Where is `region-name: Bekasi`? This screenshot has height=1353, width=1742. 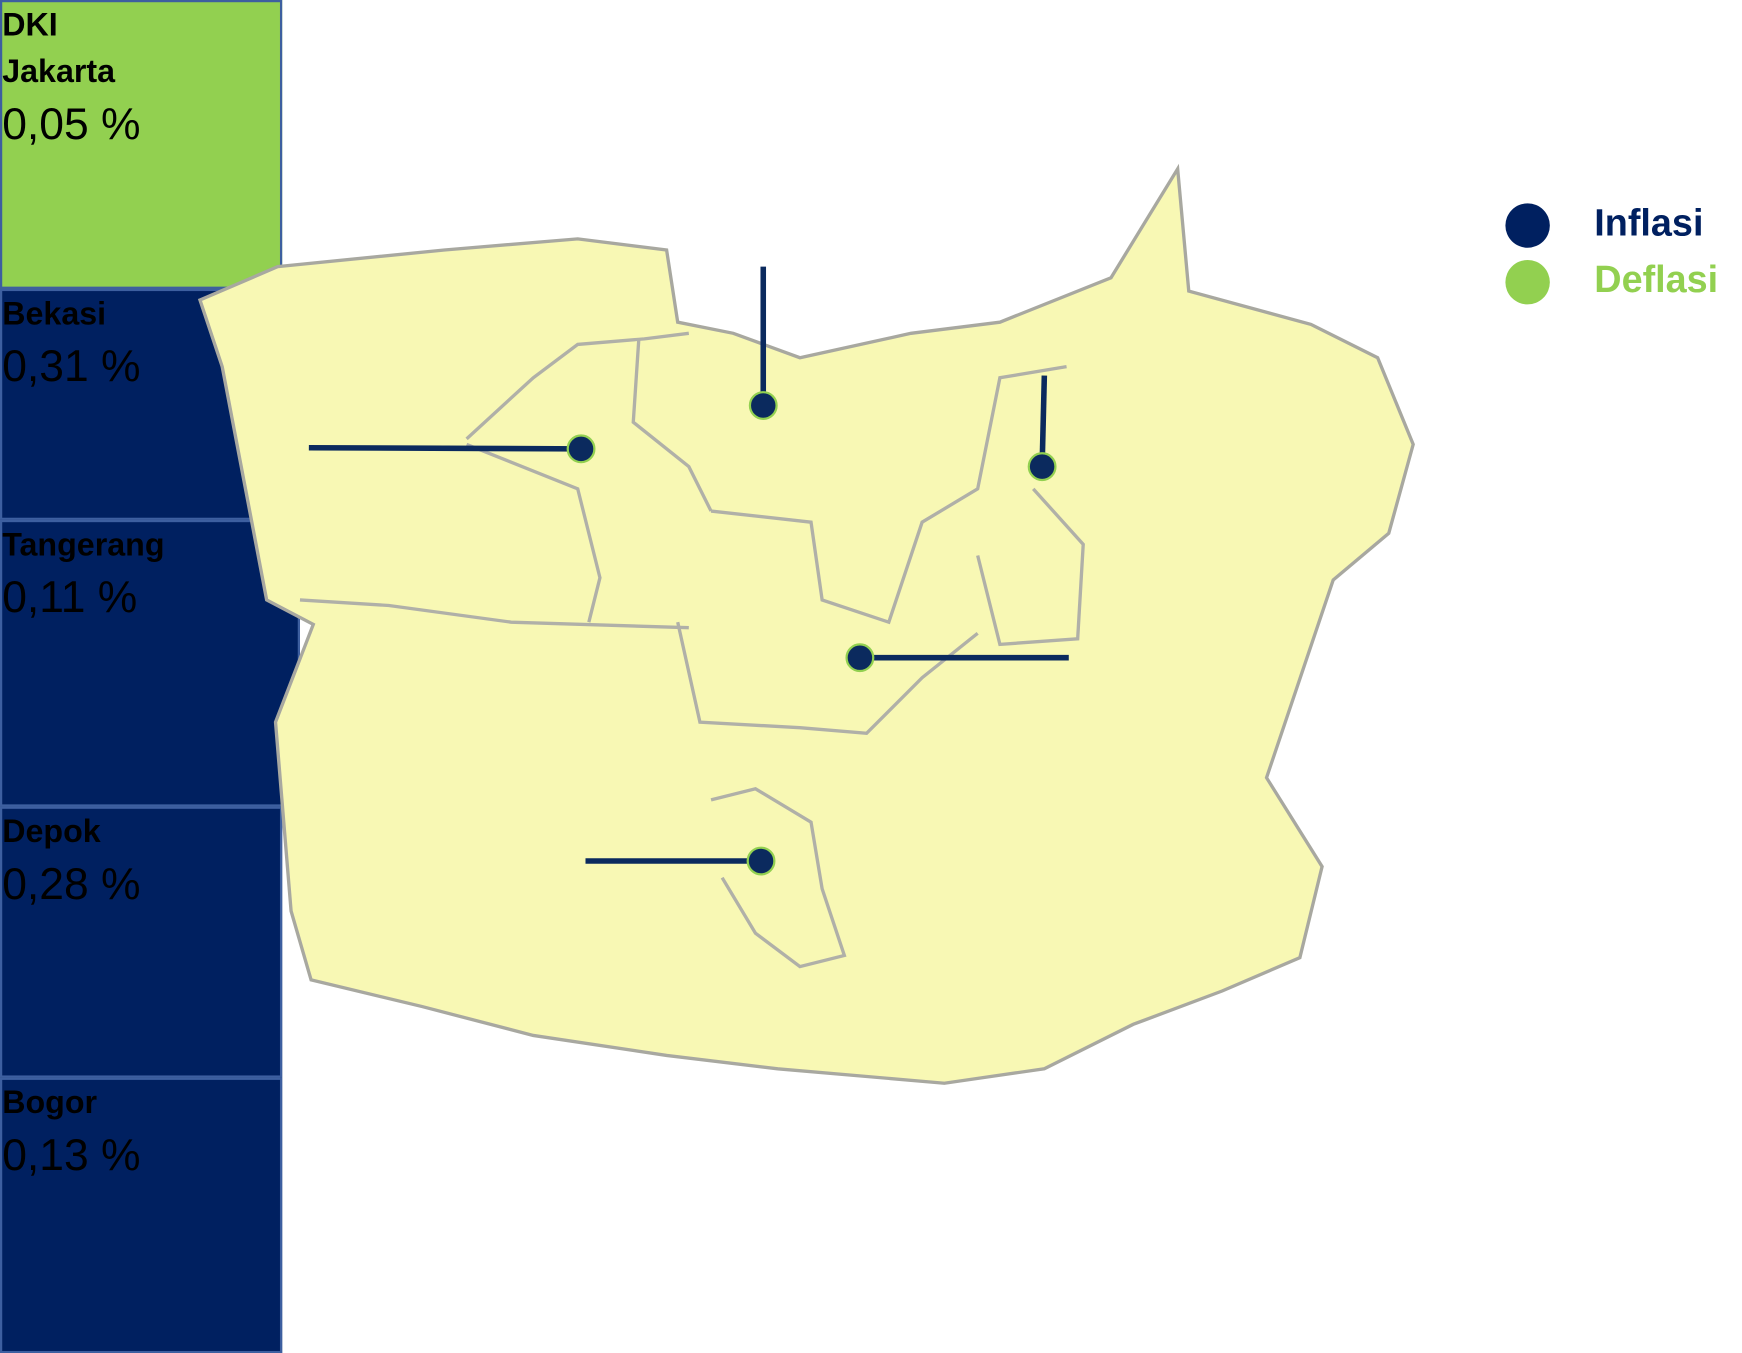 region-name: Bekasi is located at coordinates (54, 314).